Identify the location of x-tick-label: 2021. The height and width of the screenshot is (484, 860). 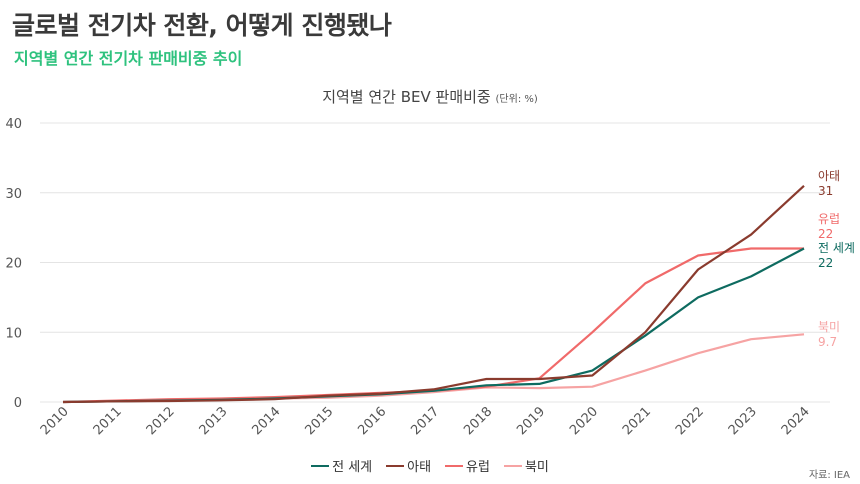
(637, 421).